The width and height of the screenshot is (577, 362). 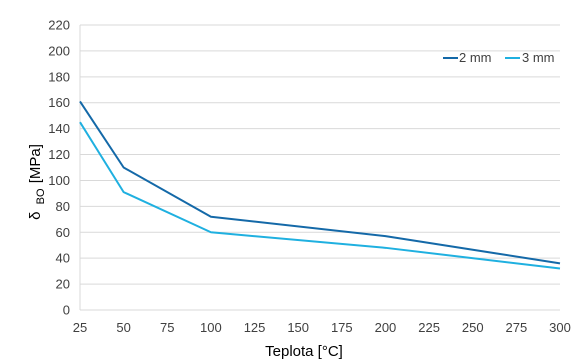 I want to click on legend-label-2mm: 2 mm, so click(x=475, y=57).